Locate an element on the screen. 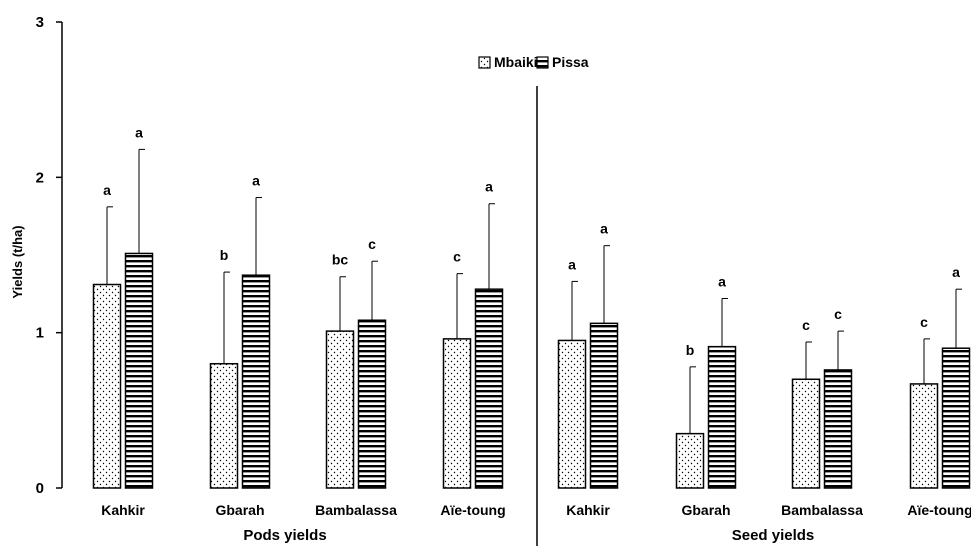  legend: Mbaiki Pissa is located at coordinates (533, 62).